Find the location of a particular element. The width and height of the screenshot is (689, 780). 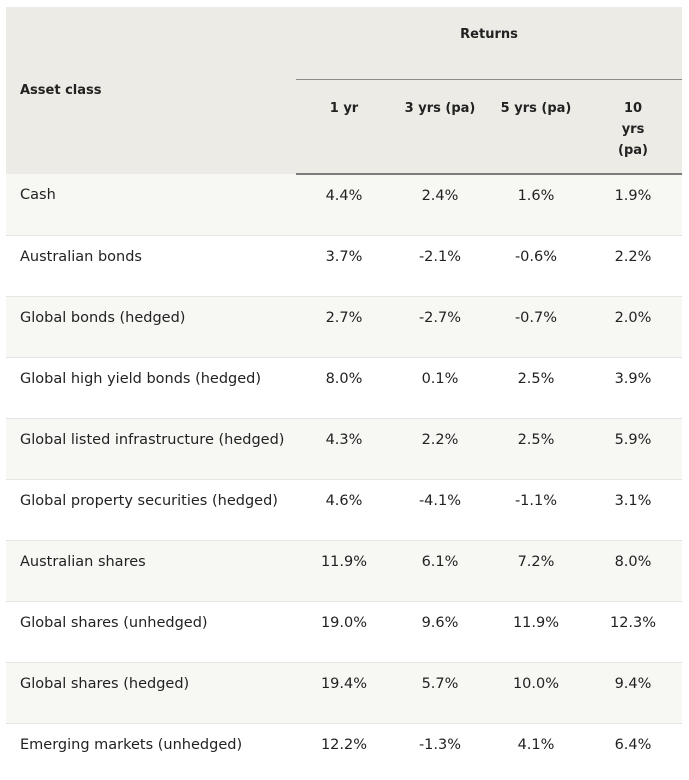

return-1yr-value: 2.7% is located at coordinates (344, 318).